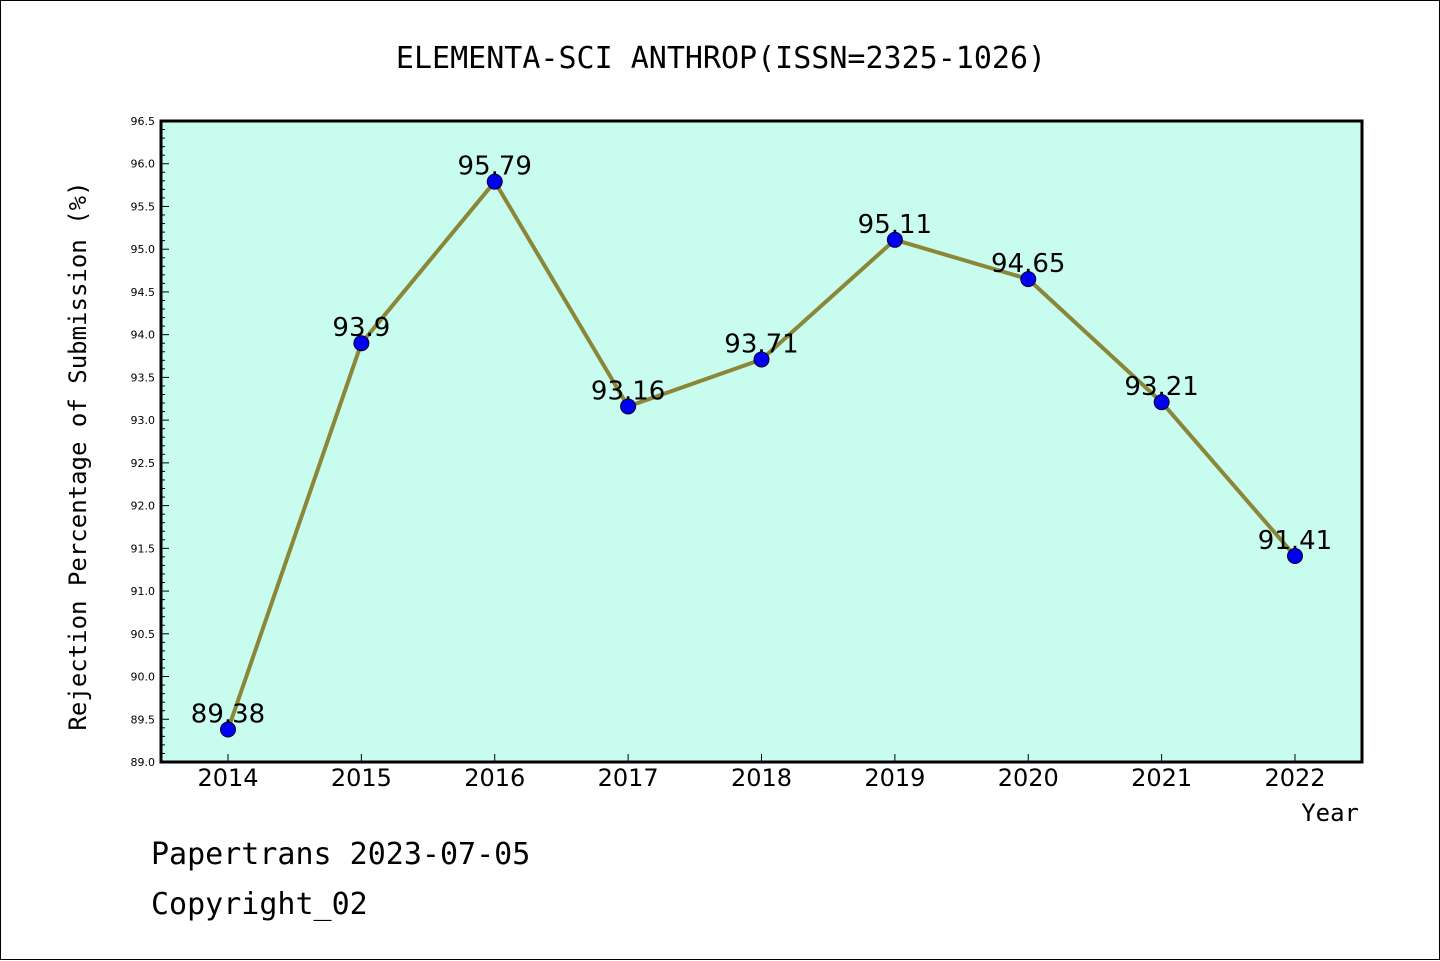 The image size is (1440, 961). What do you see at coordinates (227, 778) in the screenshot?
I see `x-tick-label: 2014` at bounding box center [227, 778].